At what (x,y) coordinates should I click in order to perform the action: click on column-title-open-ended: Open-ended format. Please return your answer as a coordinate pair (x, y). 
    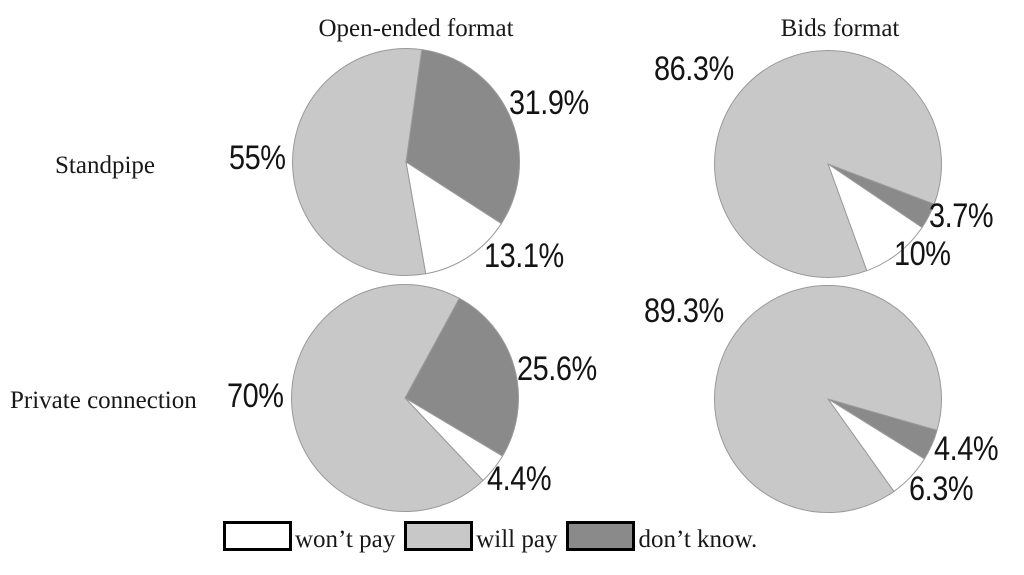
    Looking at the image, I should click on (416, 28).